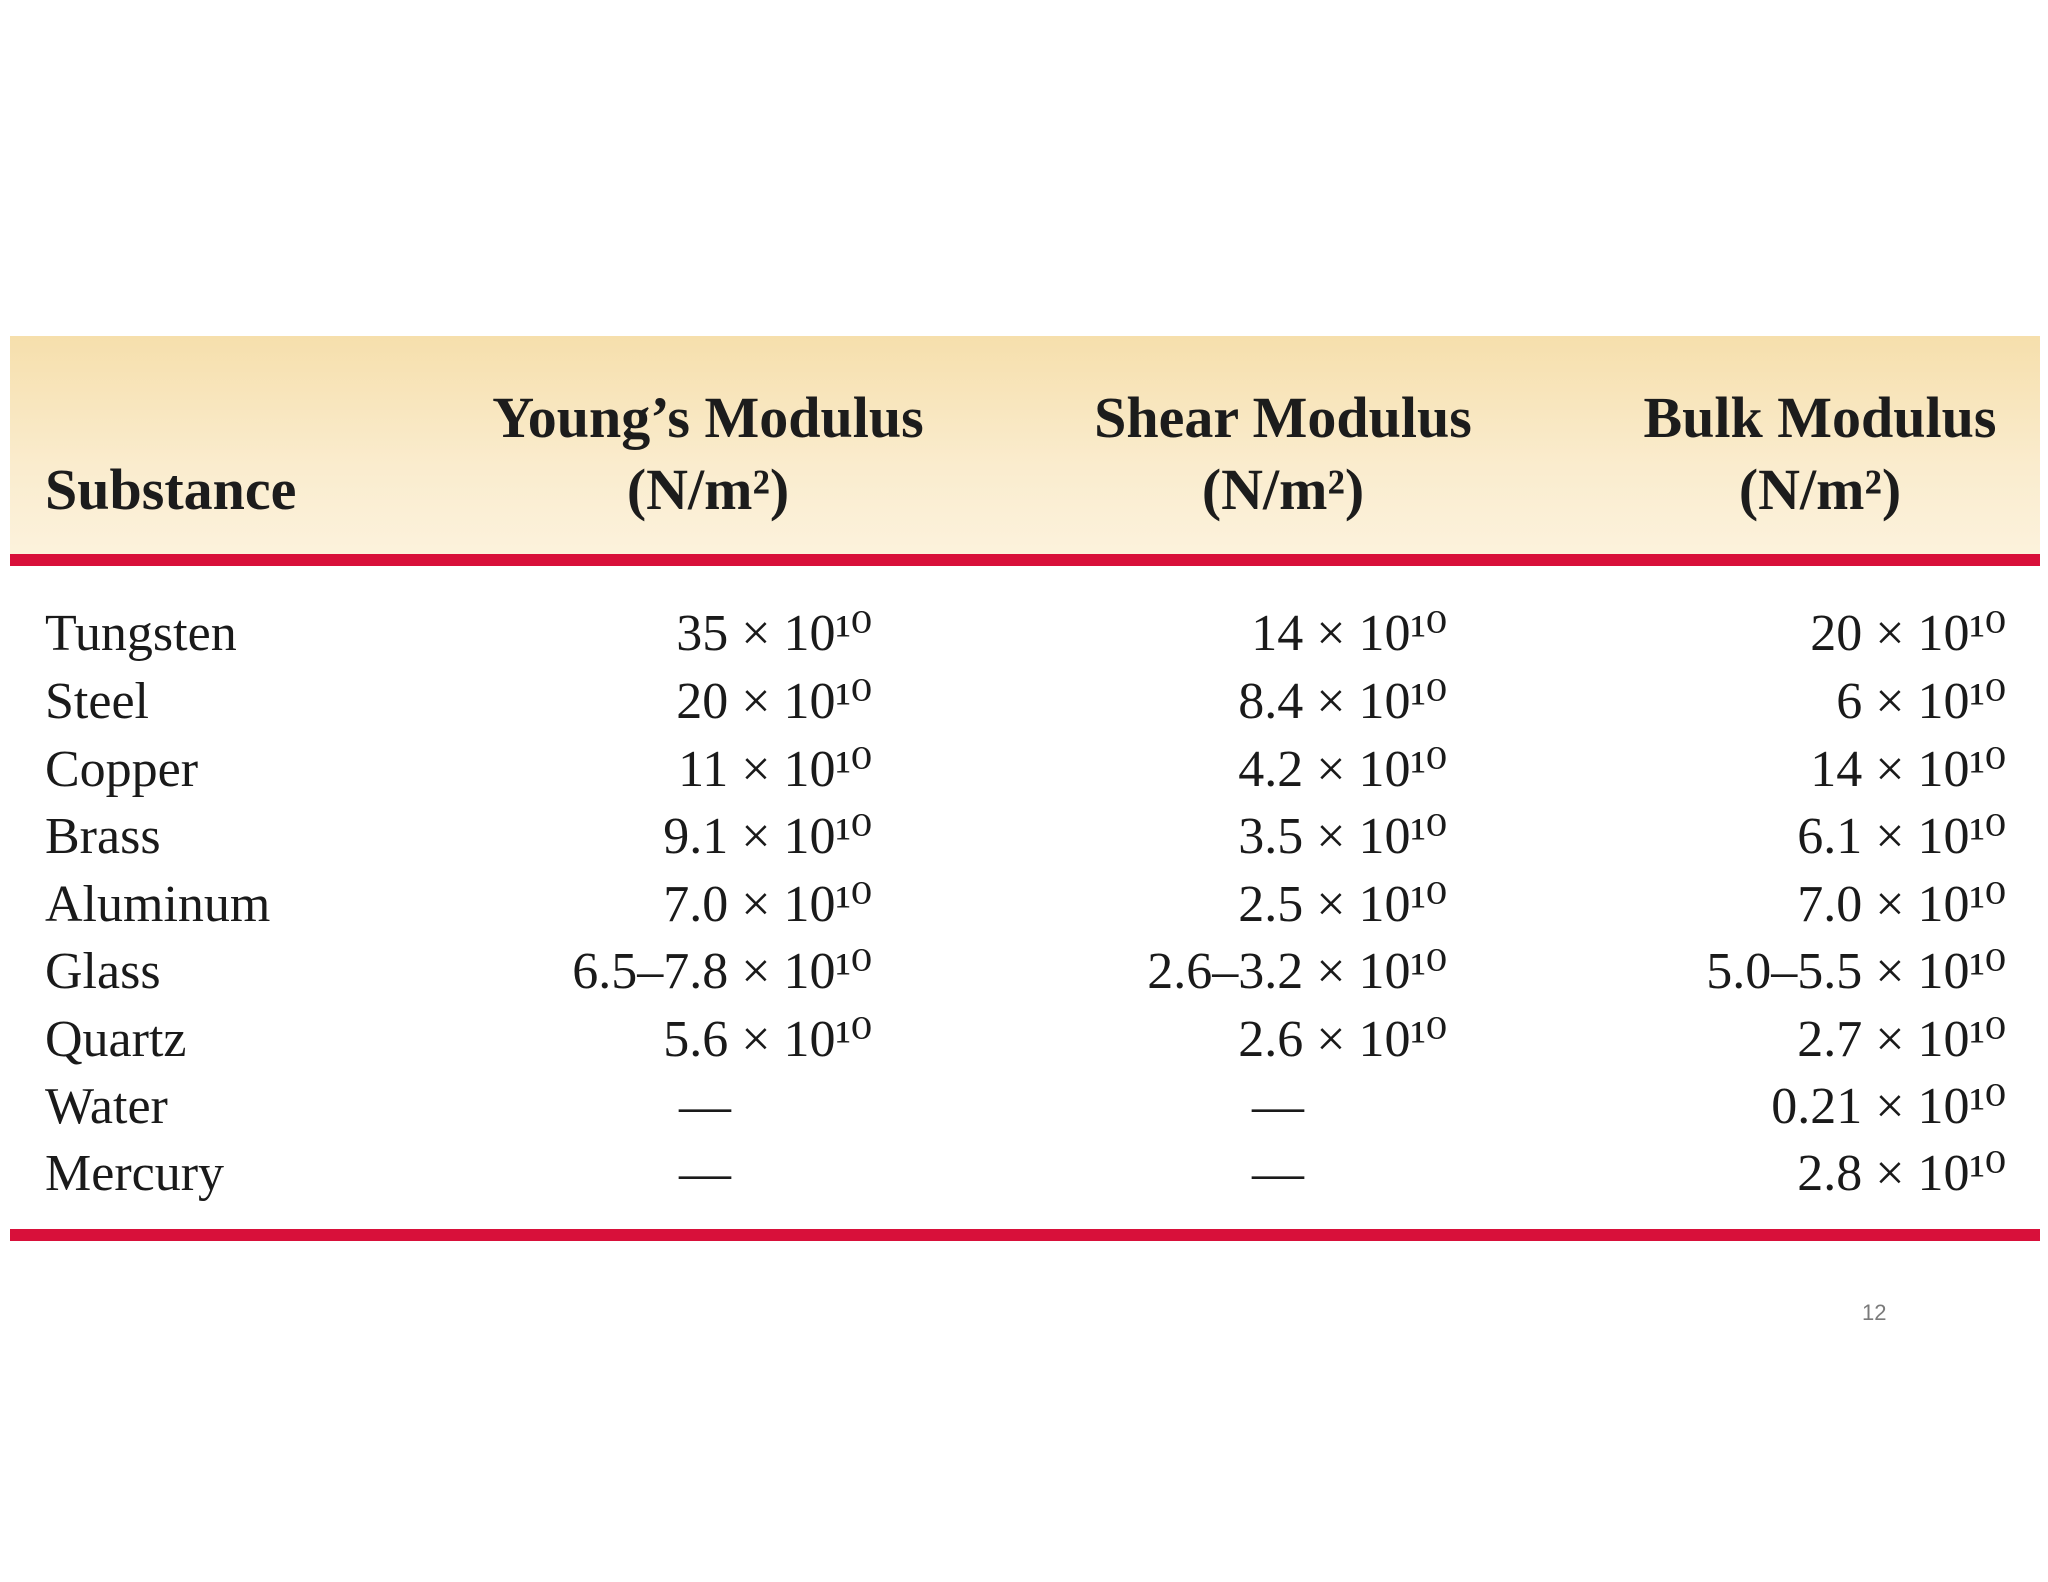 This screenshot has width=2048, height=1582. Describe the element at coordinates (1342, 701) in the screenshot. I see `shear-modulus-cell: 8.4 × 10¹⁰` at that location.